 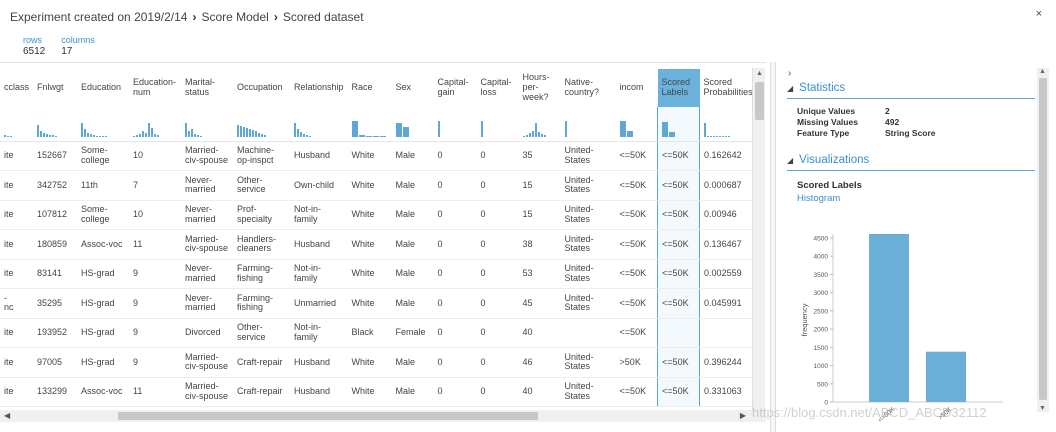 What do you see at coordinates (78, 40) in the screenshot?
I see `columns-label: columns` at bounding box center [78, 40].